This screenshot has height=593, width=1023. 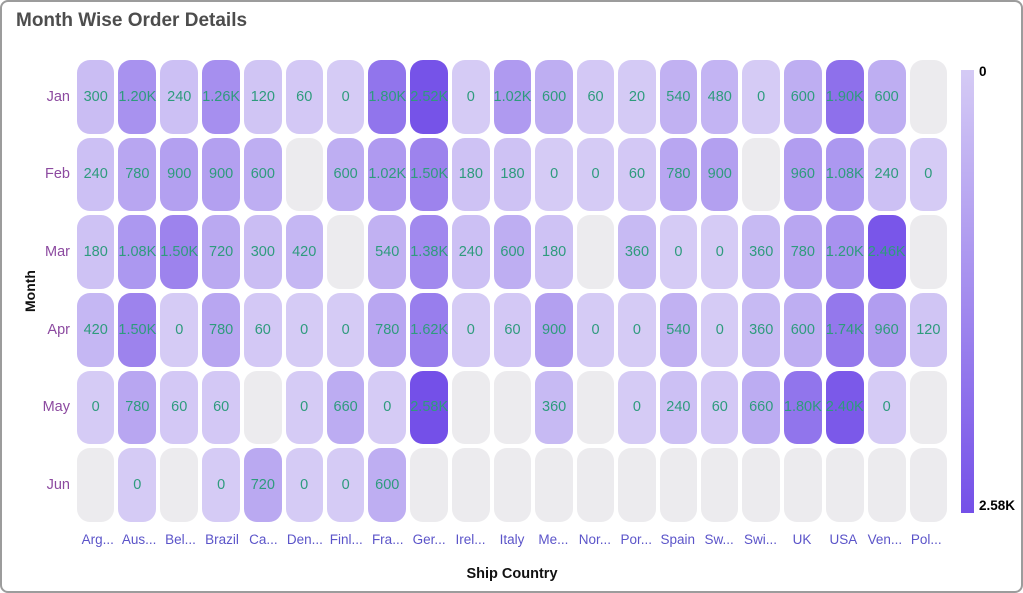 I want to click on heatmap-cell: 2.58K, so click(x=429, y=407).